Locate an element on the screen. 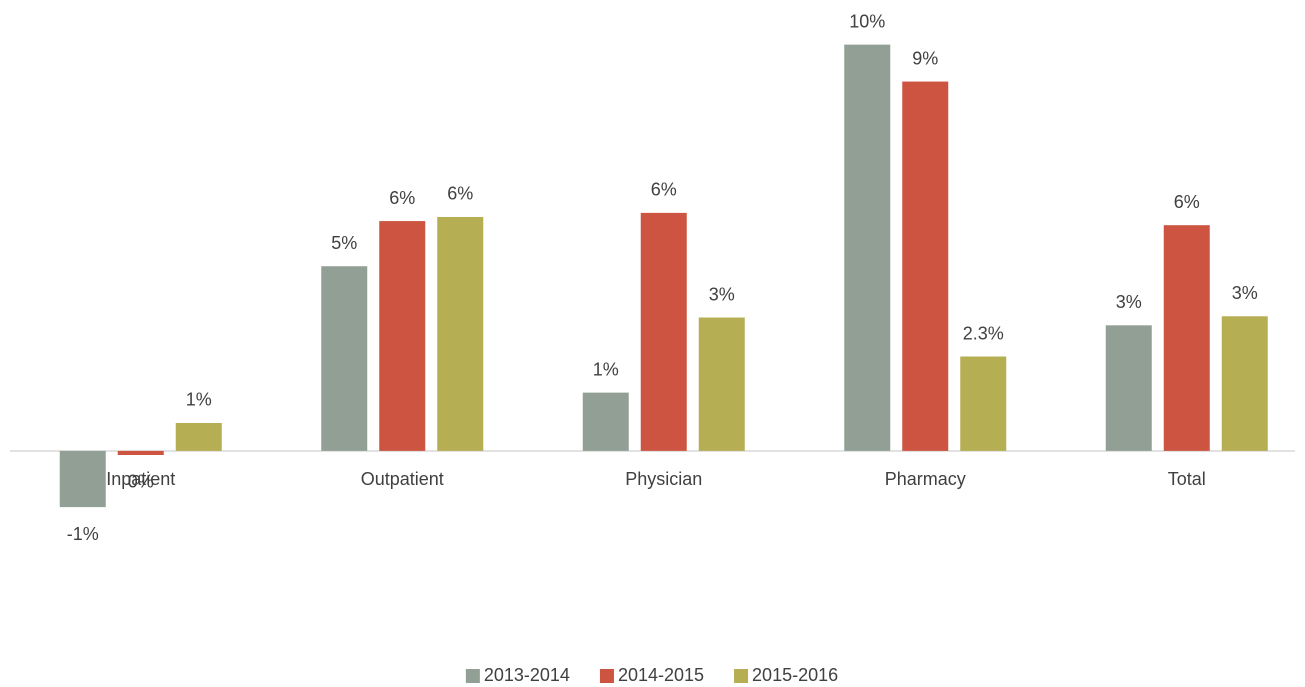 Image resolution: width=1305 pixels, height=687 pixels. x-tick-label: Total is located at coordinates (1187, 479).